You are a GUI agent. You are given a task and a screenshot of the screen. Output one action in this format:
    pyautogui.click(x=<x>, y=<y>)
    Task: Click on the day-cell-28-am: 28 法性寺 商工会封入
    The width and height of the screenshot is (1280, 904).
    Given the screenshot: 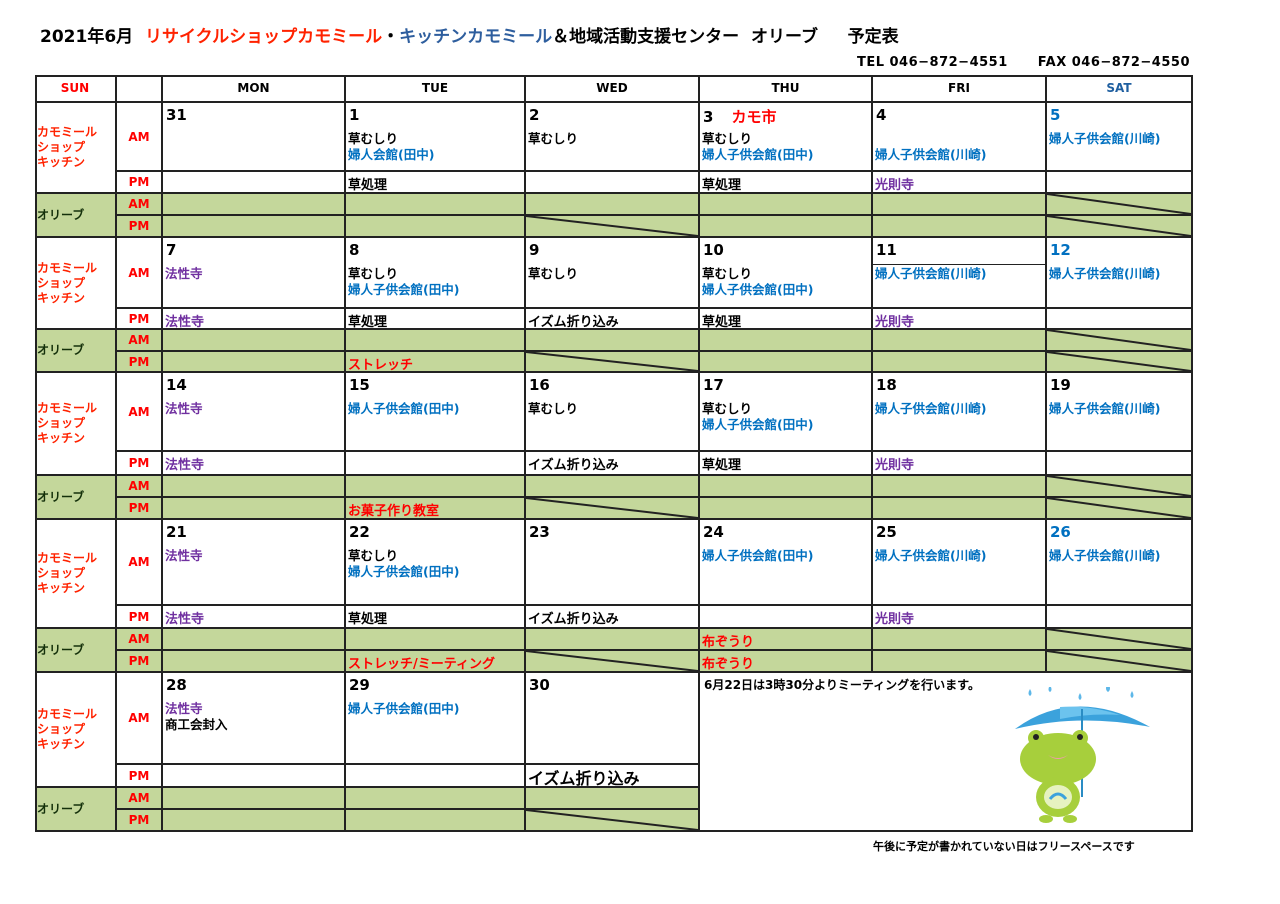 What is the action you would take?
    pyautogui.click(x=254, y=719)
    